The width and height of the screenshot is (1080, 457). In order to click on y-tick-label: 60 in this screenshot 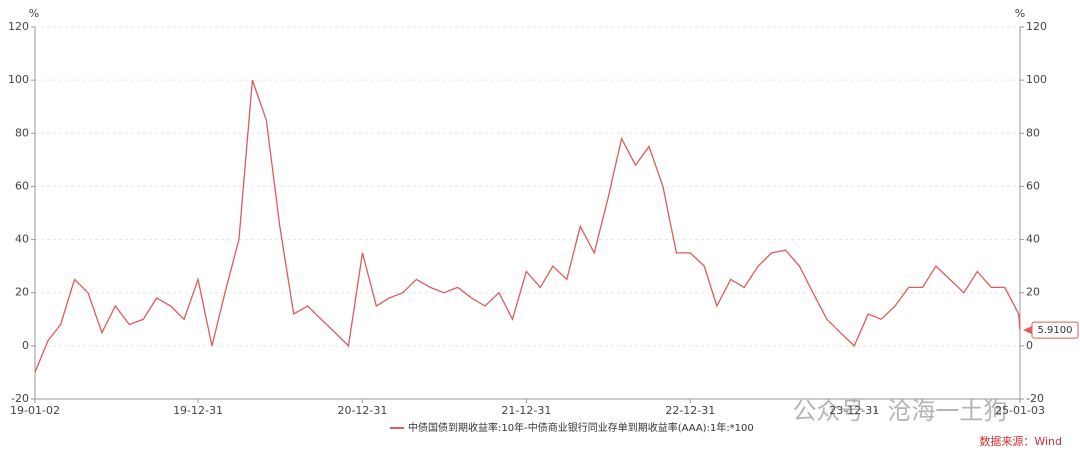, I will do `click(22, 185)`.